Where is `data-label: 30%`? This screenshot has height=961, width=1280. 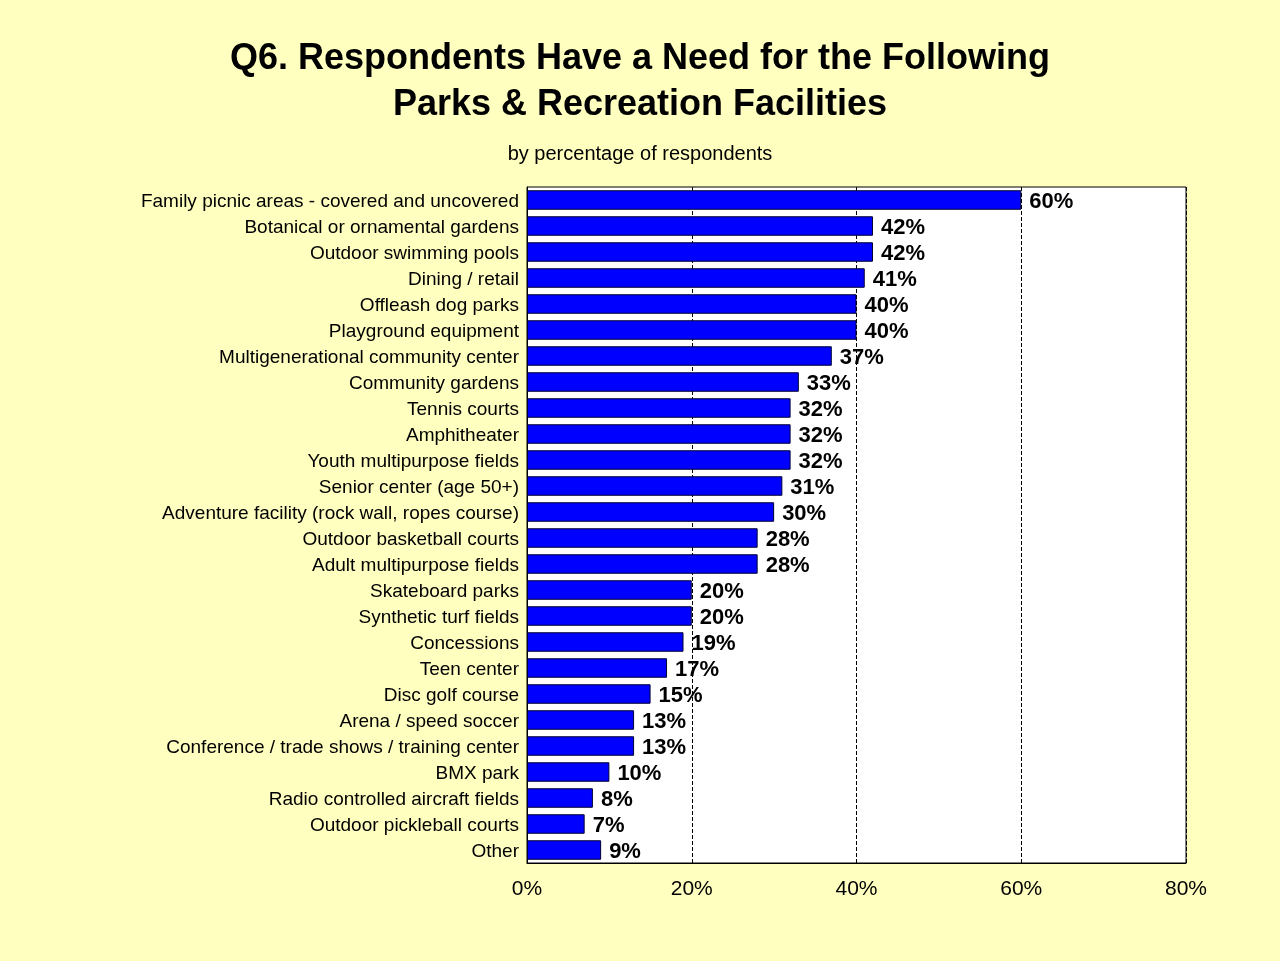
data-label: 30% is located at coordinates (804, 512).